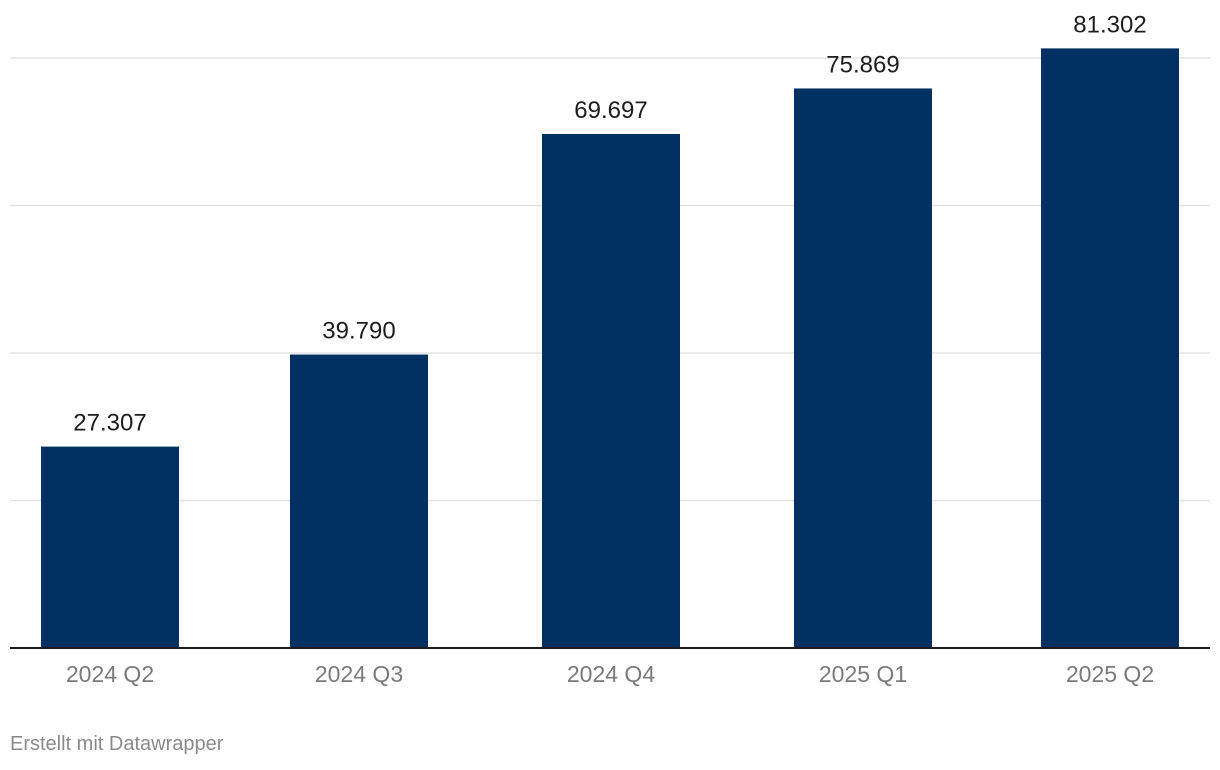 Image resolution: width=1220 pixels, height=770 pixels. What do you see at coordinates (110, 674) in the screenshot?
I see `x-tick-label-0: 2024 Q2` at bounding box center [110, 674].